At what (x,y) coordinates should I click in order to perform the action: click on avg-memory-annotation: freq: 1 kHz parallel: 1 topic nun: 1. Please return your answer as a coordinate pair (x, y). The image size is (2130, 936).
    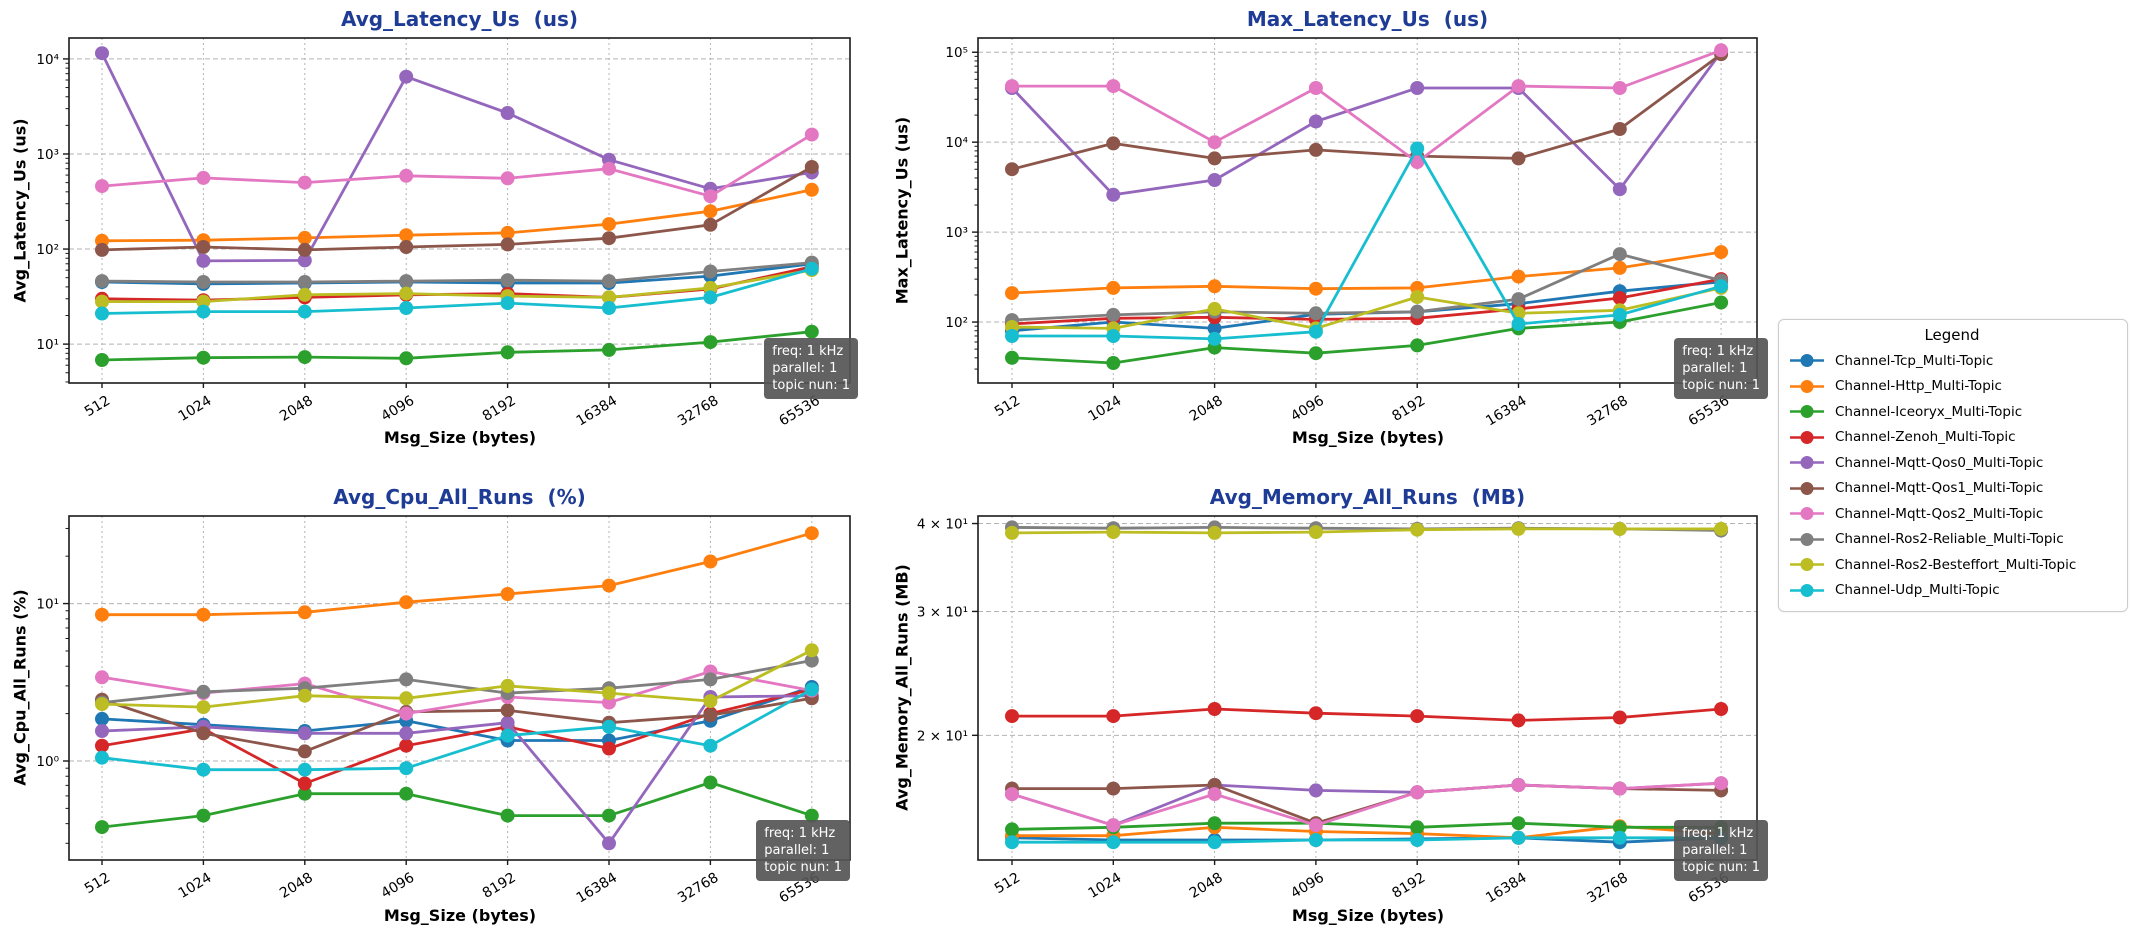
    Looking at the image, I should click on (1721, 851).